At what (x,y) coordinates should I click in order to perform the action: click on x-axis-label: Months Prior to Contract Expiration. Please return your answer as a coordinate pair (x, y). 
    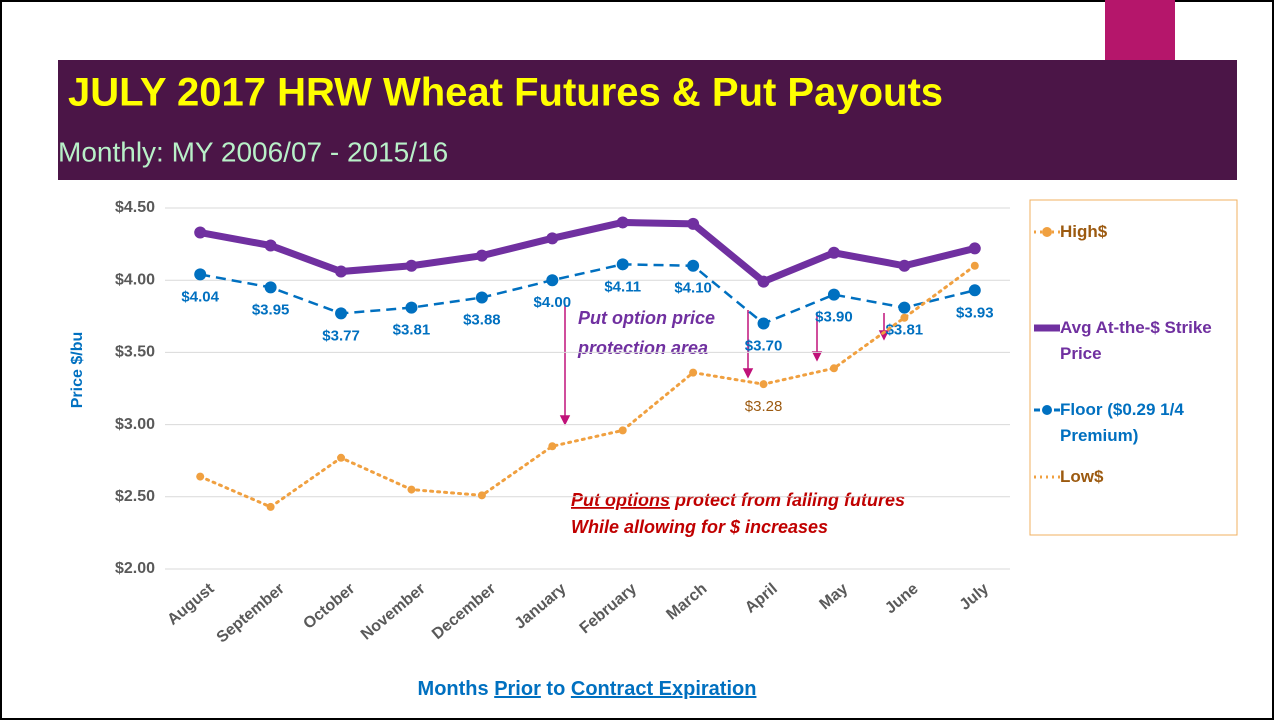
    Looking at the image, I should click on (587, 689).